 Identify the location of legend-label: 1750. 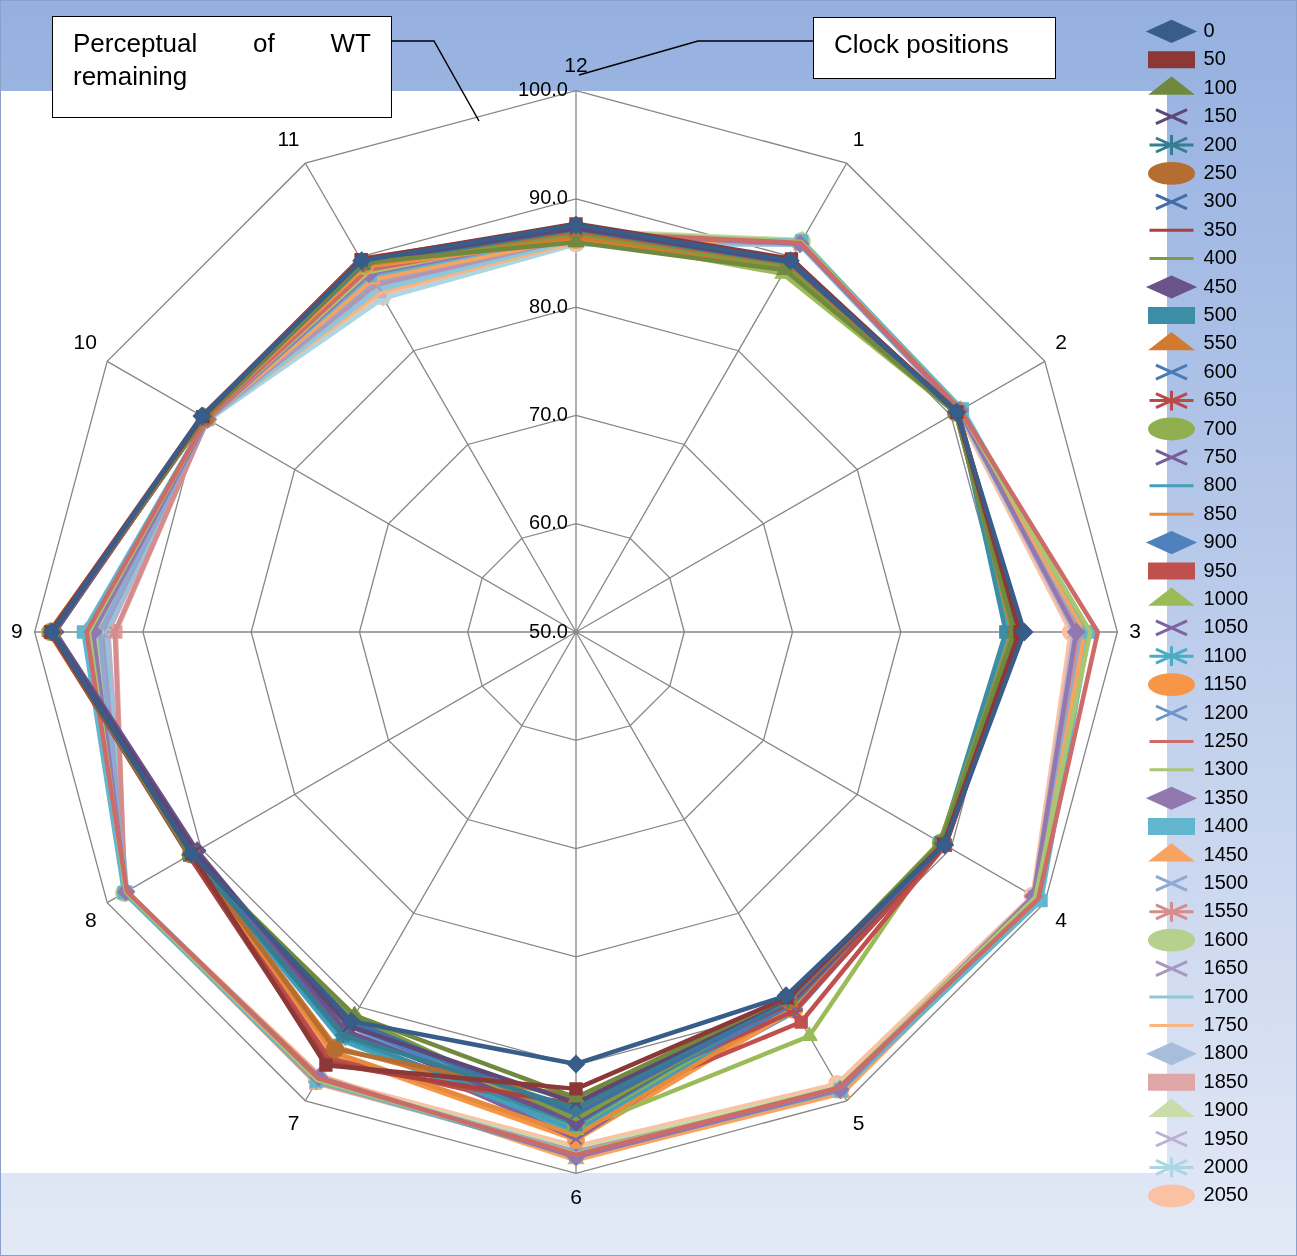
(1226, 1023).